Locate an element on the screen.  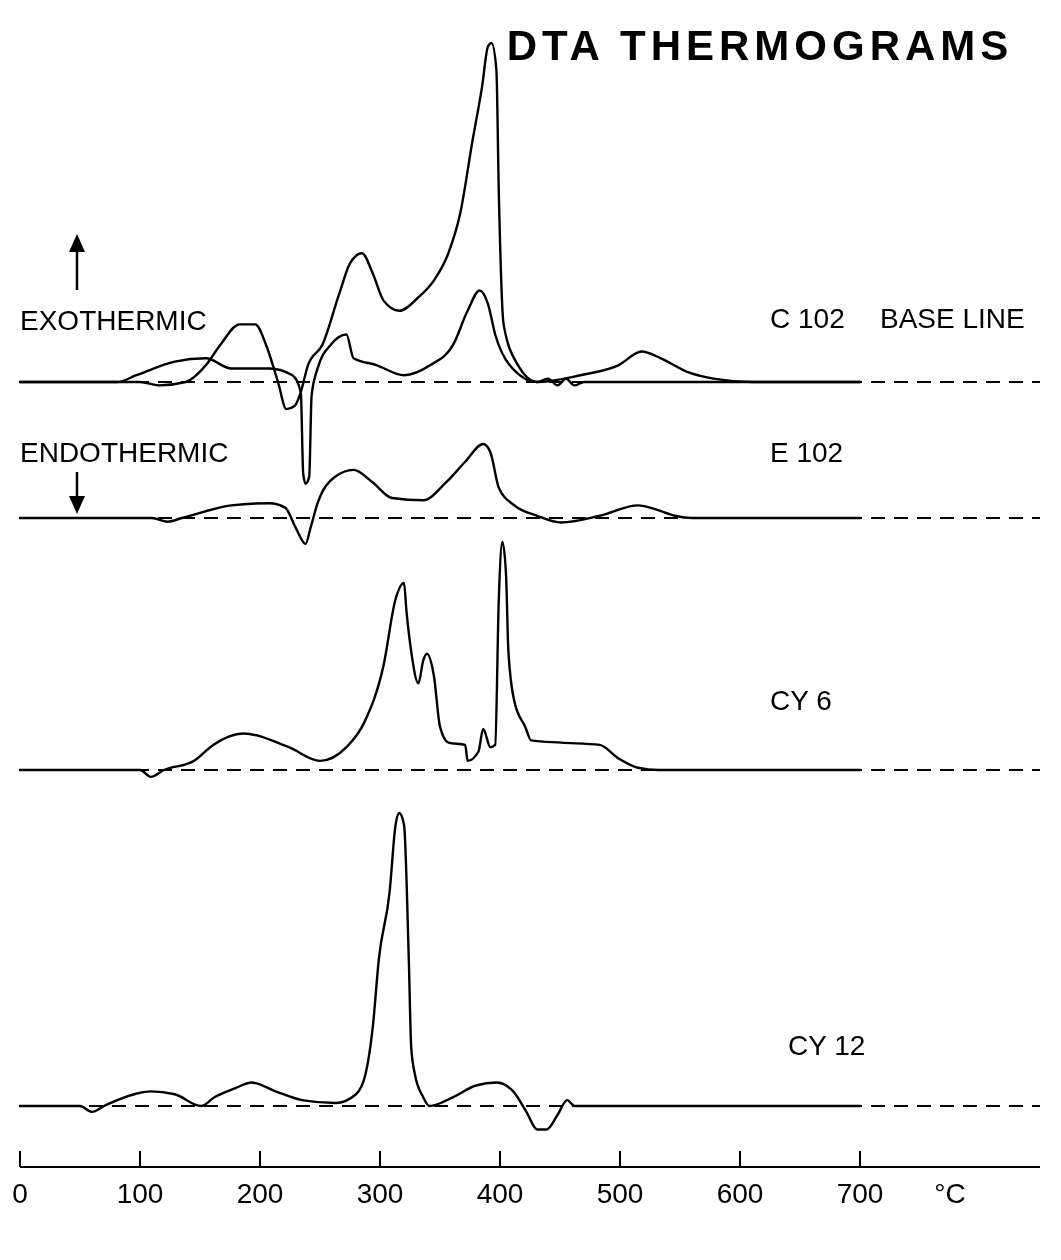
series-label: CY 12 is located at coordinates (827, 1045).